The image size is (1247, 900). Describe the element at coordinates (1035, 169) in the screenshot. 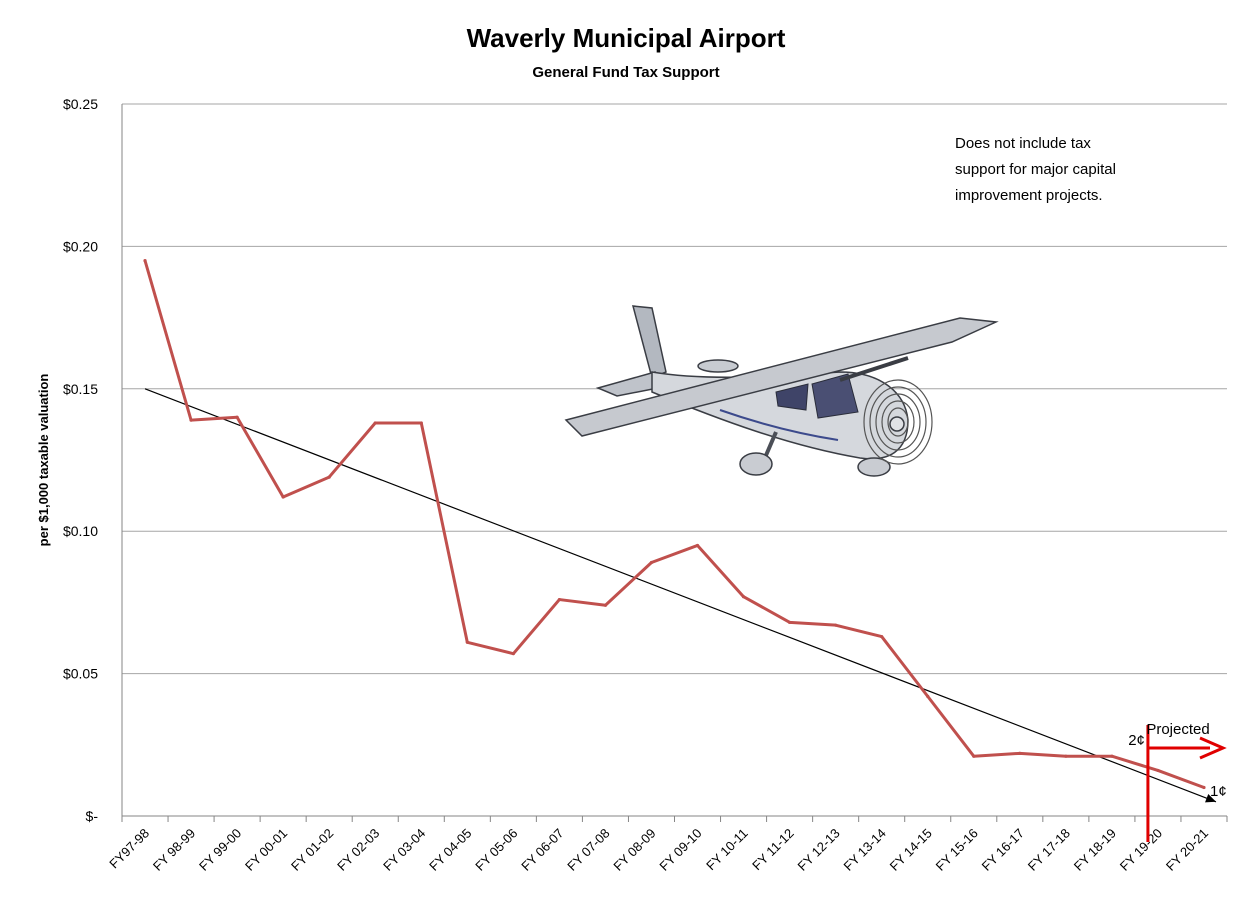

I see `note-line-2: support for major capital` at that location.